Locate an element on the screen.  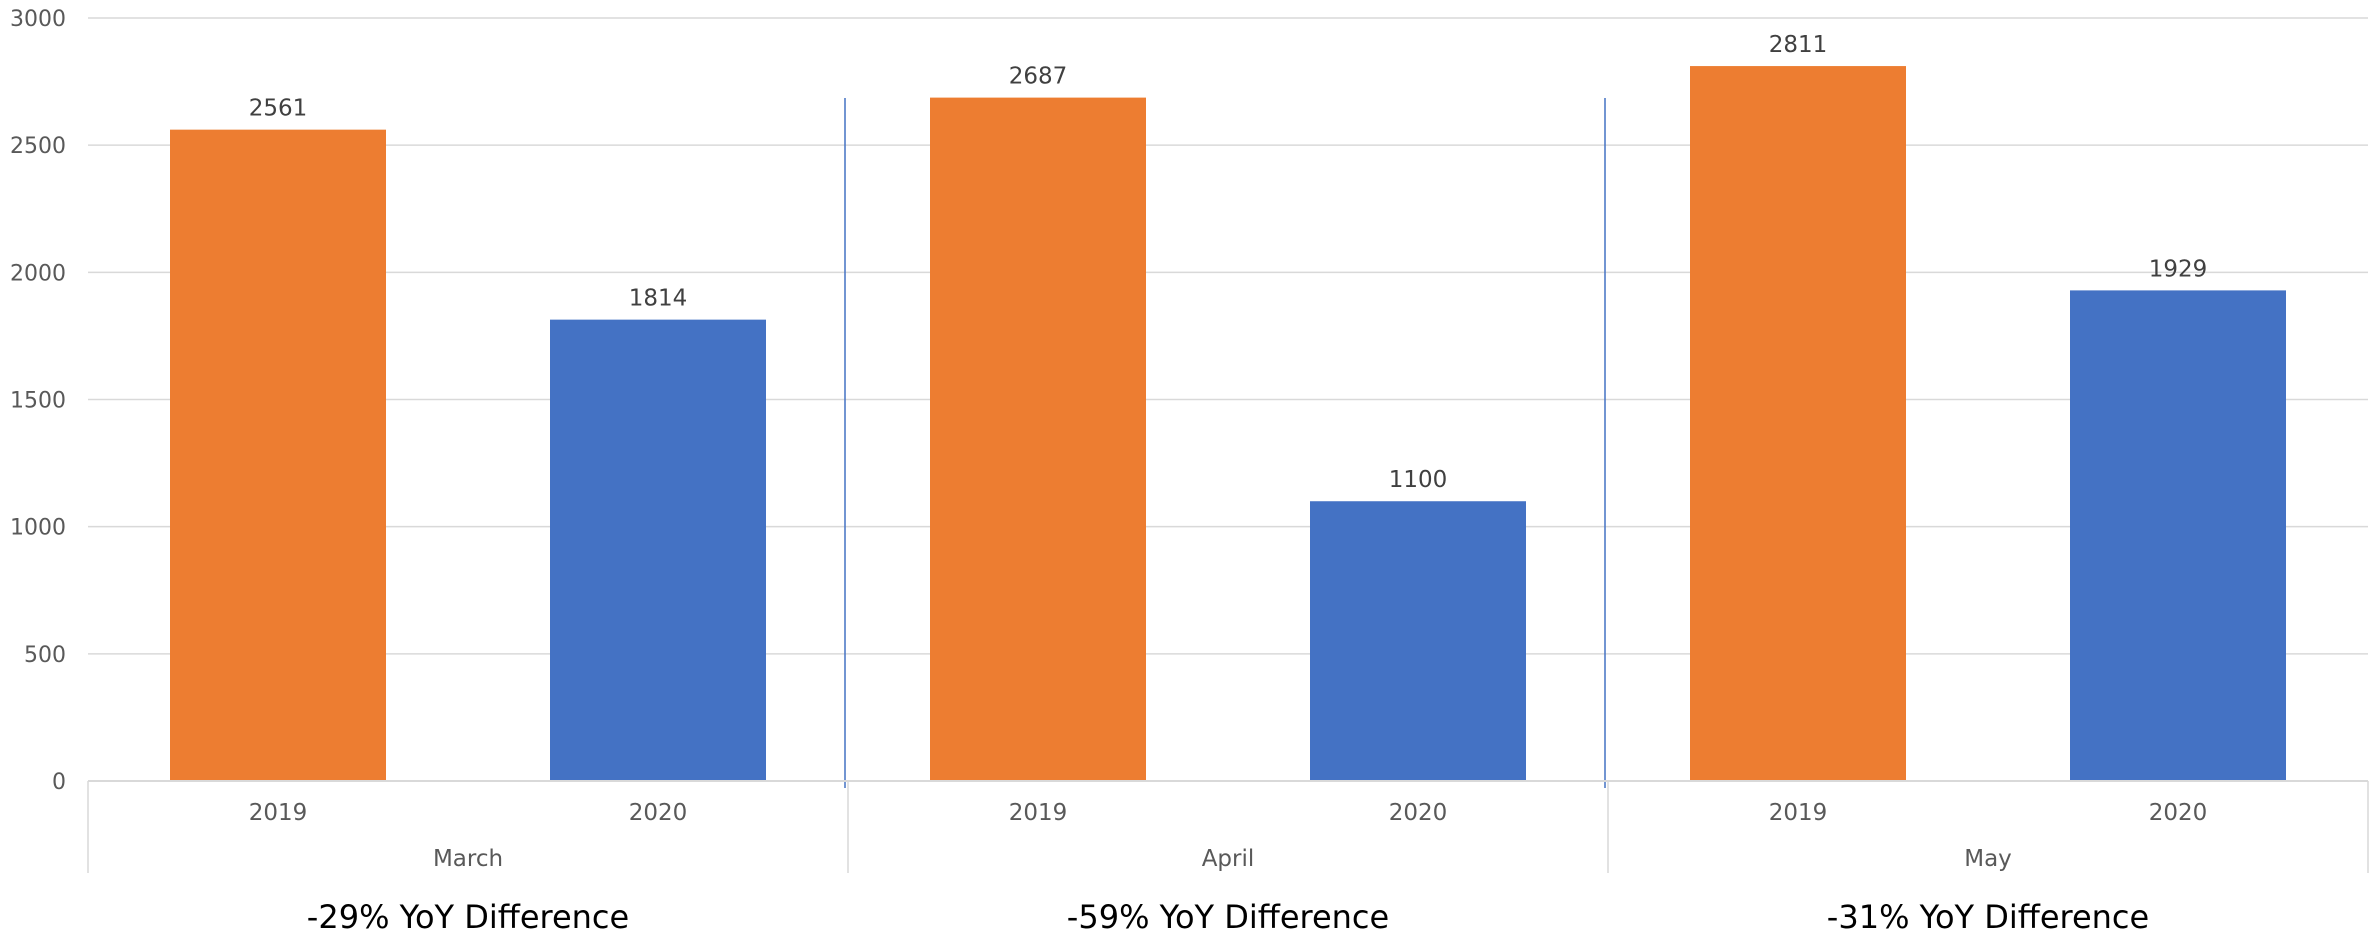
data-label: 1929 is located at coordinates (2178, 269).